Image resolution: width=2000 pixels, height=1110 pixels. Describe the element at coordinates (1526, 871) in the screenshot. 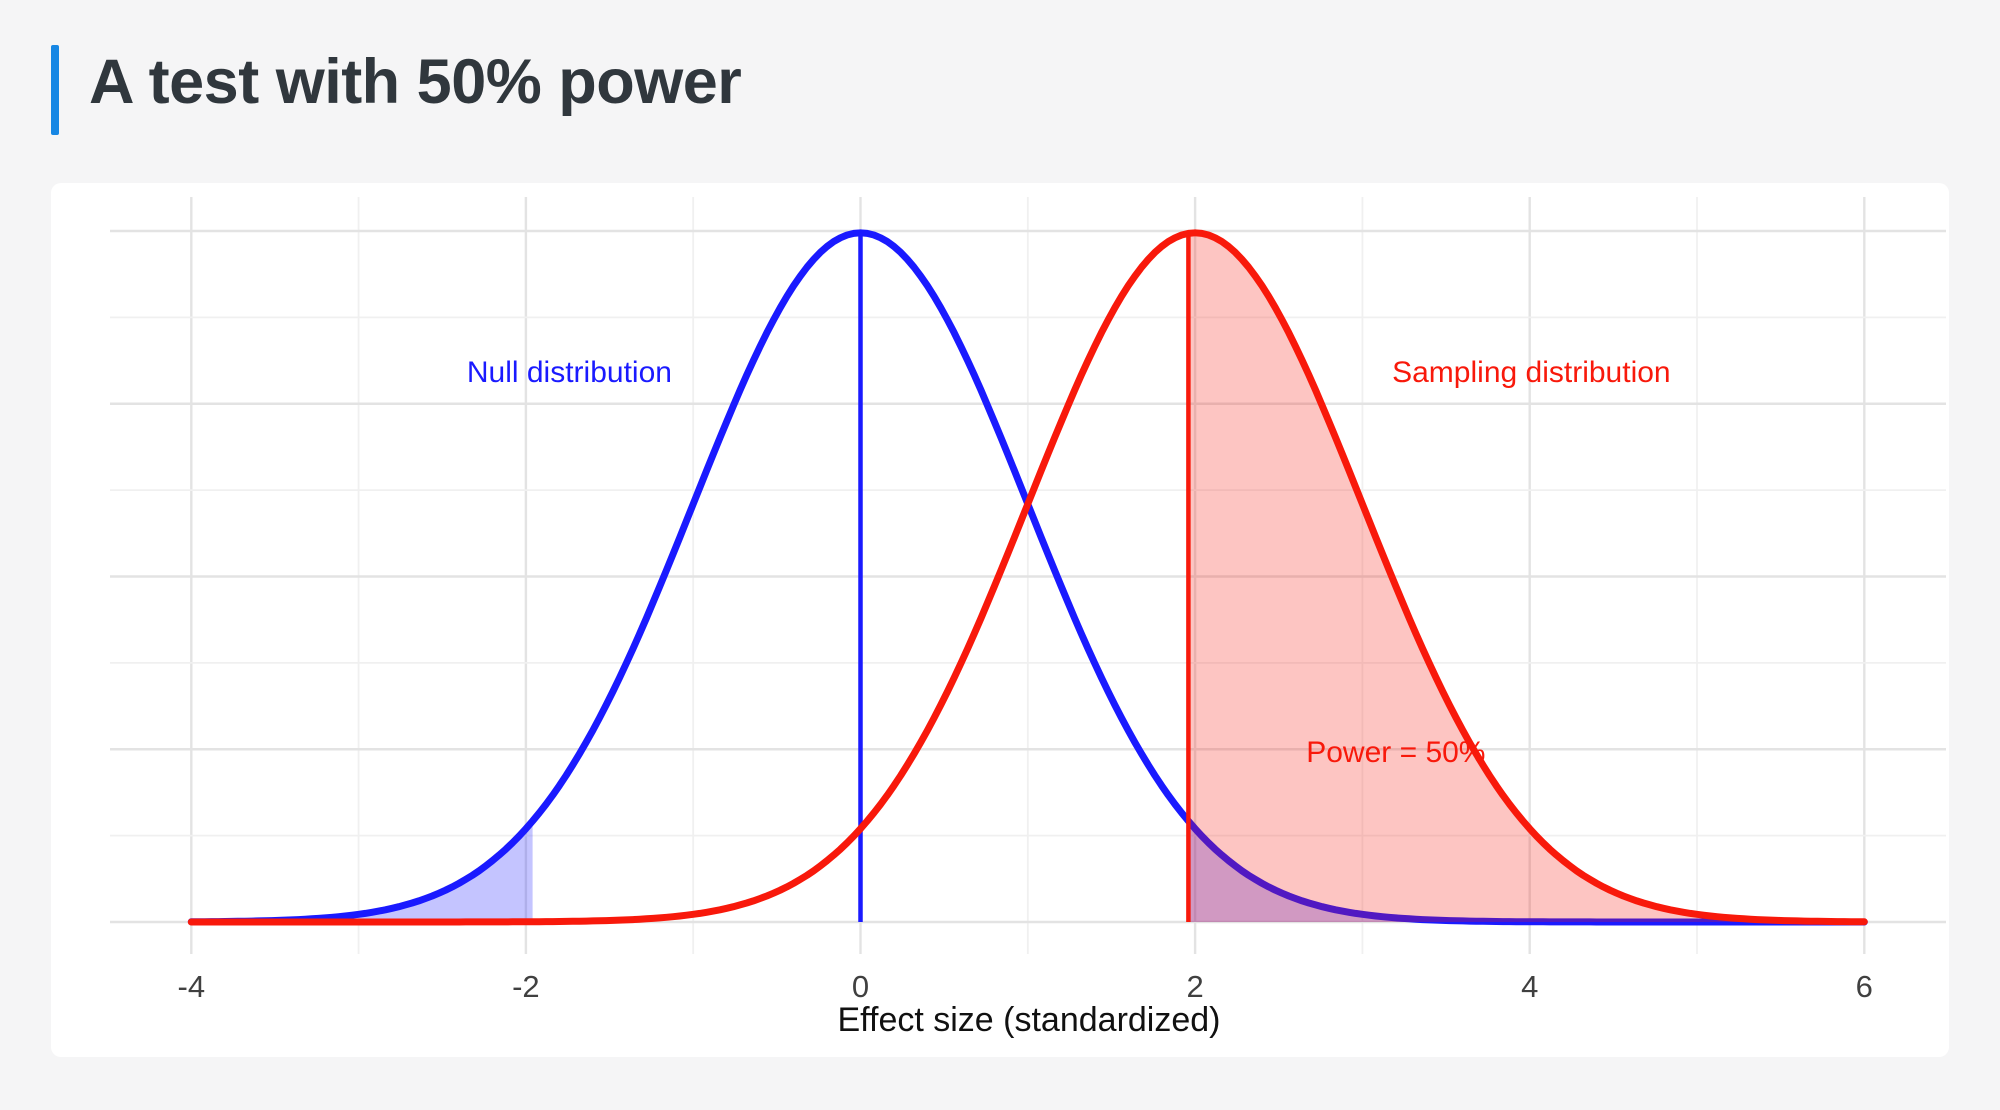

I see `right-rejection-tail-fill` at that location.